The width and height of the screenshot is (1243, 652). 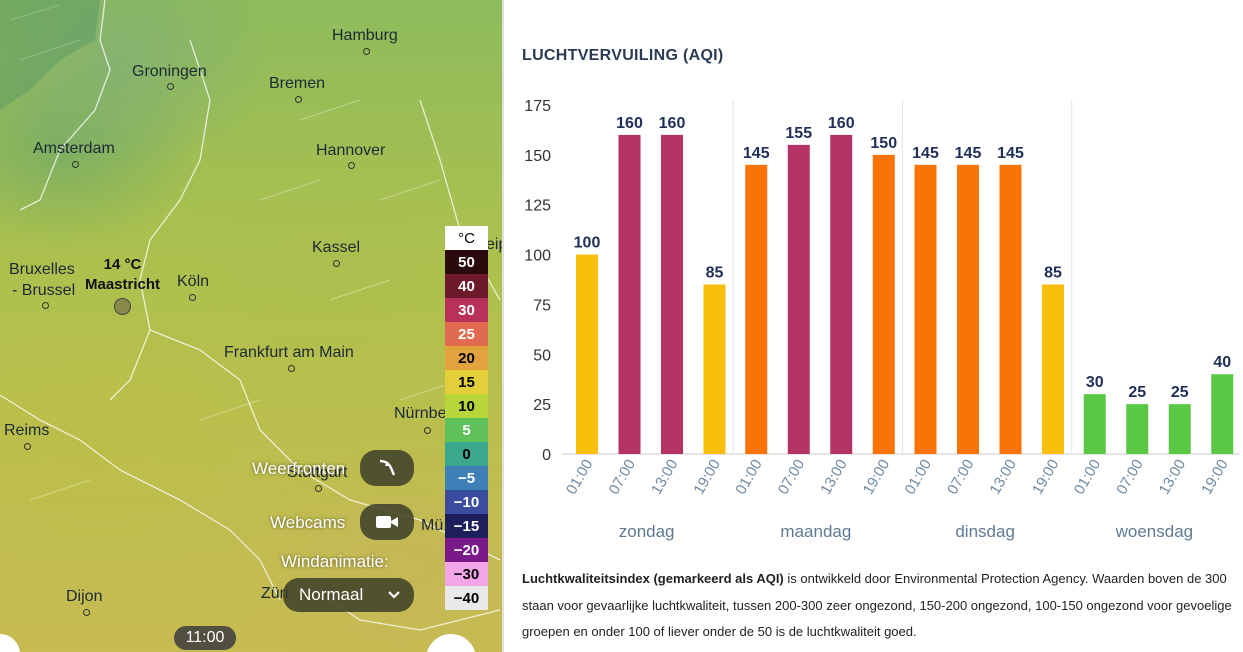 I want to click on city-label-brussel: - Brussel, so click(x=44, y=290).